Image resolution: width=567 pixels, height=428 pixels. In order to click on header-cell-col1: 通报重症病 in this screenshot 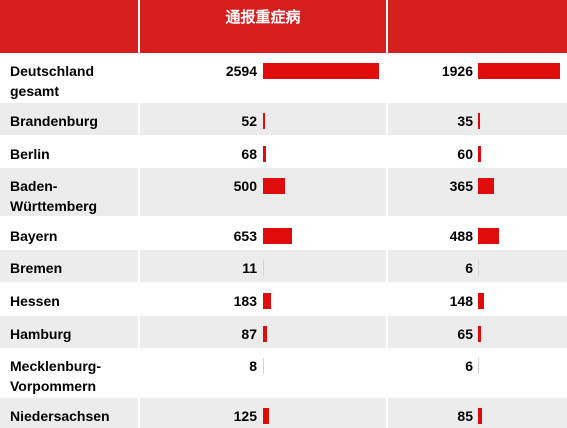, I will do `click(263, 26)`.